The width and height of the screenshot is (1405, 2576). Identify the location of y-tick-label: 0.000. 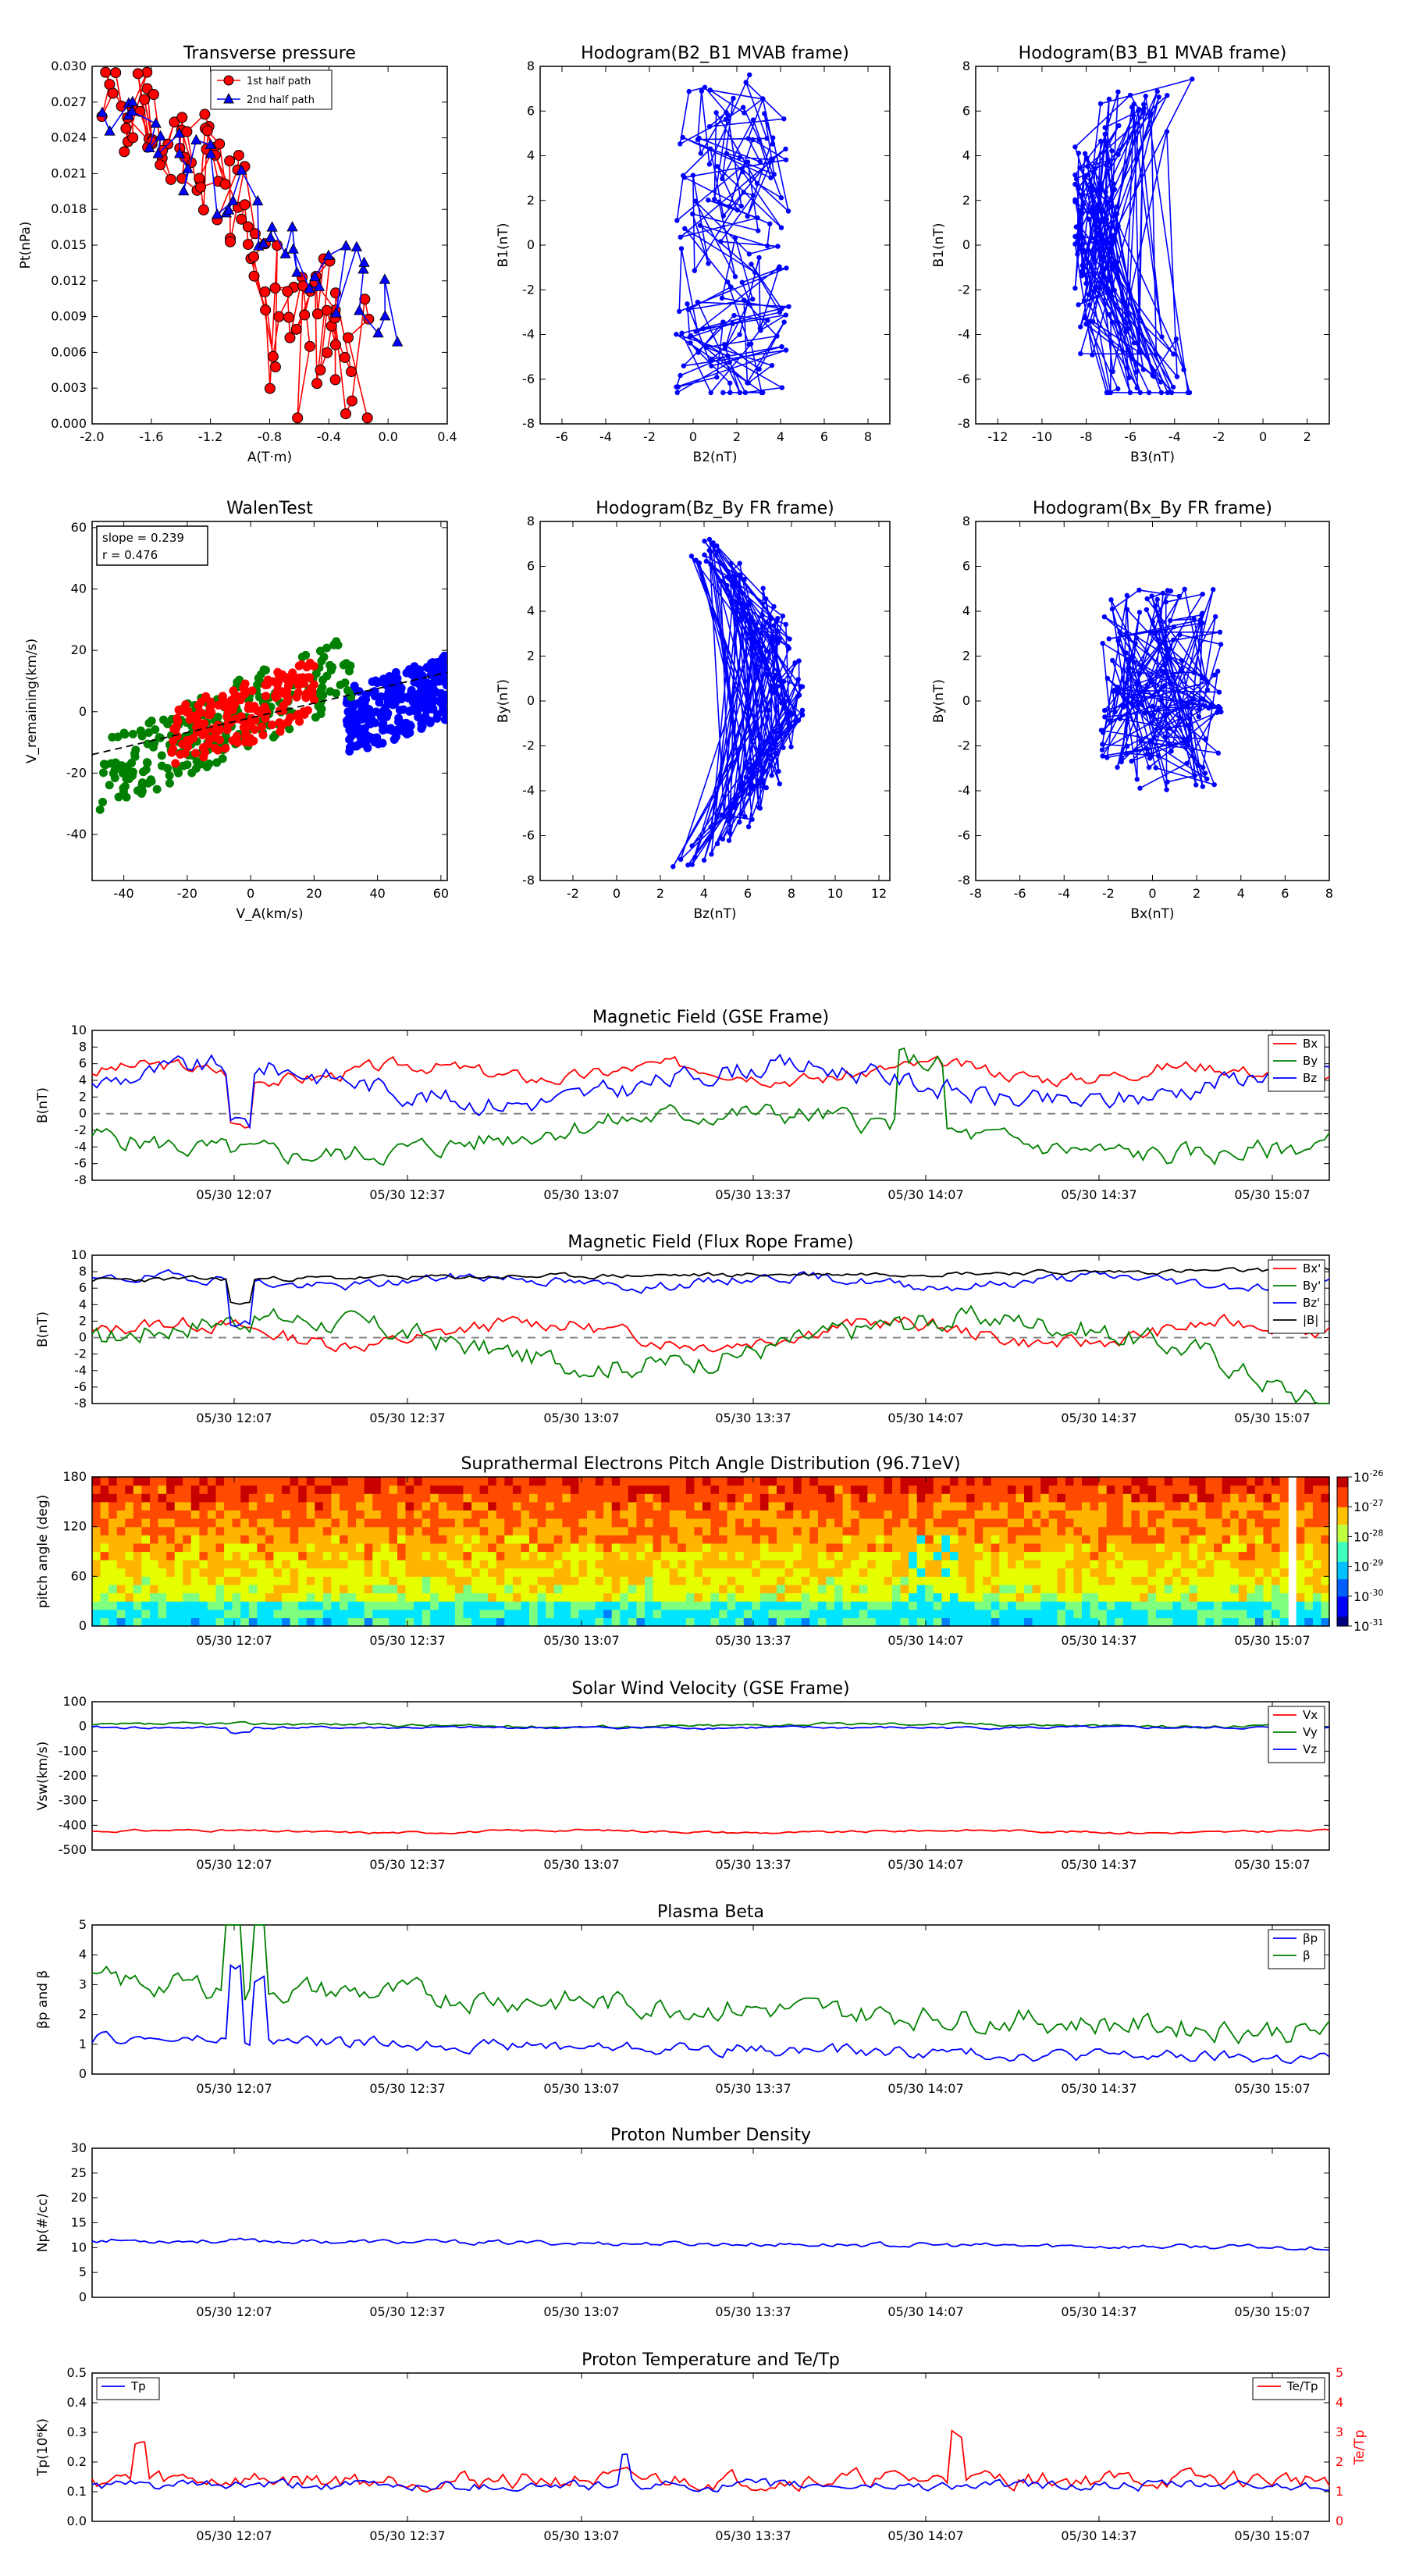
(69, 424).